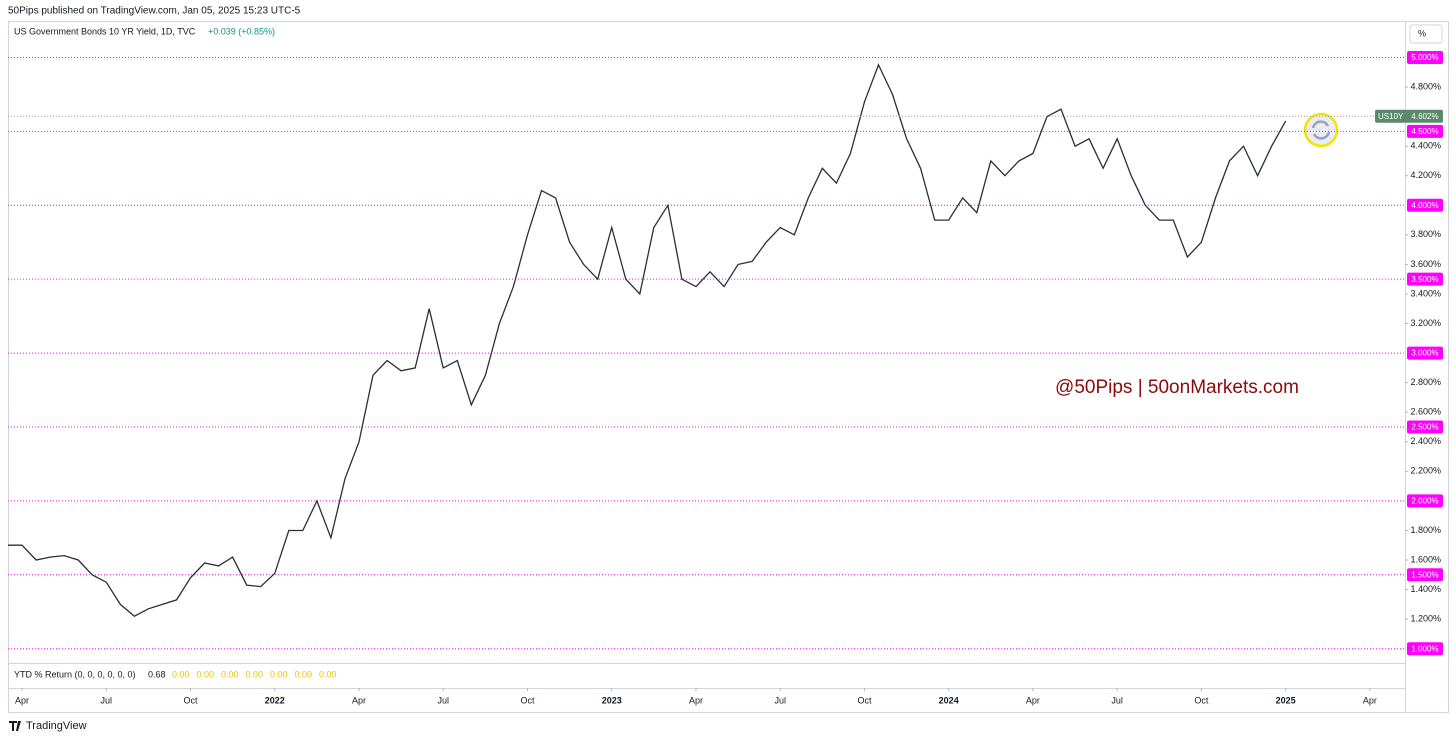  I want to click on tv-logo, so click(15, 726).